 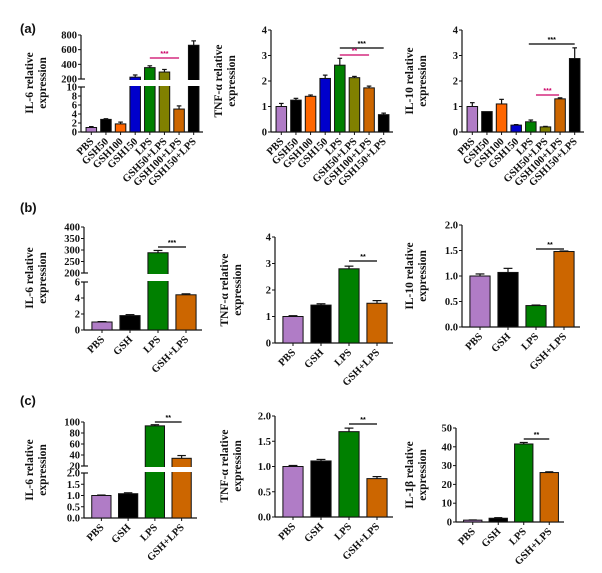 What do you see at coordinates (268, 317) in the screenshot?
I see `y-tick-label: 1` at bounding box center [268, 317].